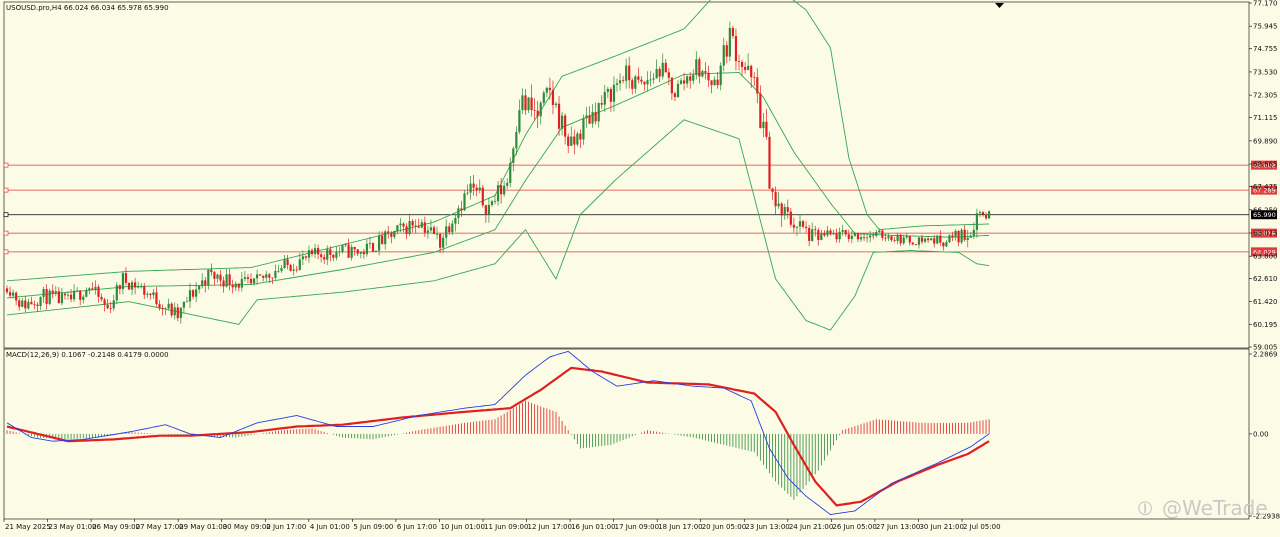 The image size is (1280, 537). What do you see at coordinates (1264, 191) in the screenshot?
I see `level-price-label: 67.289` at bounding box center [1264, 191].